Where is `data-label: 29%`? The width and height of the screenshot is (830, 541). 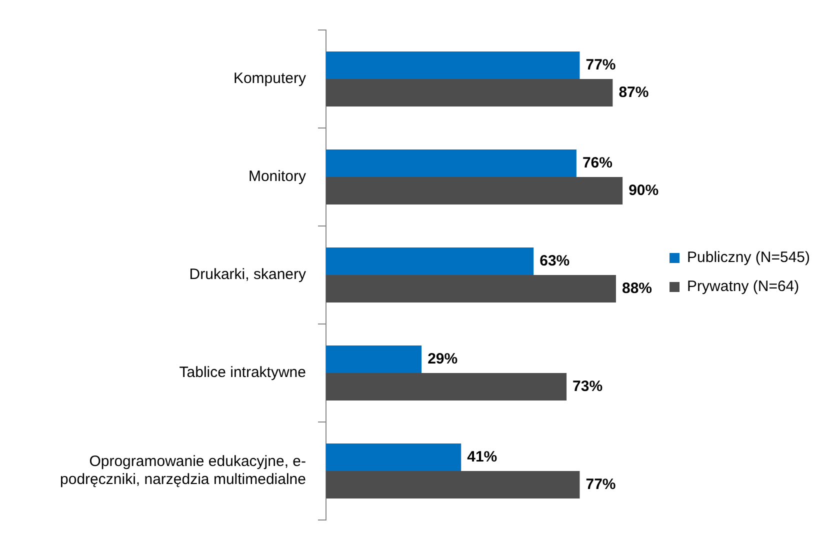
data-label: 29% is located at coordinates (443, 359).